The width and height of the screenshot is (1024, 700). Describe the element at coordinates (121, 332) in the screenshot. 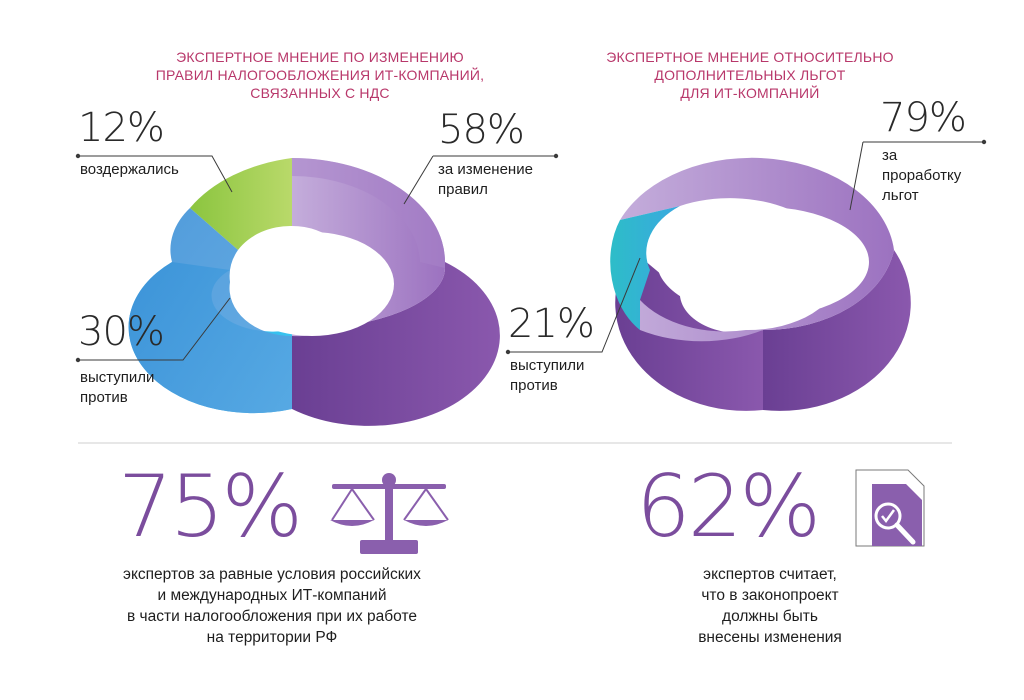

I see `pct-against-vat: 30%` at that location.